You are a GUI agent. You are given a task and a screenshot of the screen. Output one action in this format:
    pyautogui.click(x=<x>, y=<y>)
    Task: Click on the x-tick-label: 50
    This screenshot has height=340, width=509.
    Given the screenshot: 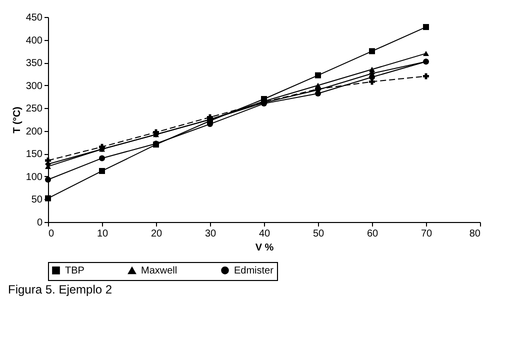 What is the action you would take?
    pyautogui.click(x=318, y=234)
    